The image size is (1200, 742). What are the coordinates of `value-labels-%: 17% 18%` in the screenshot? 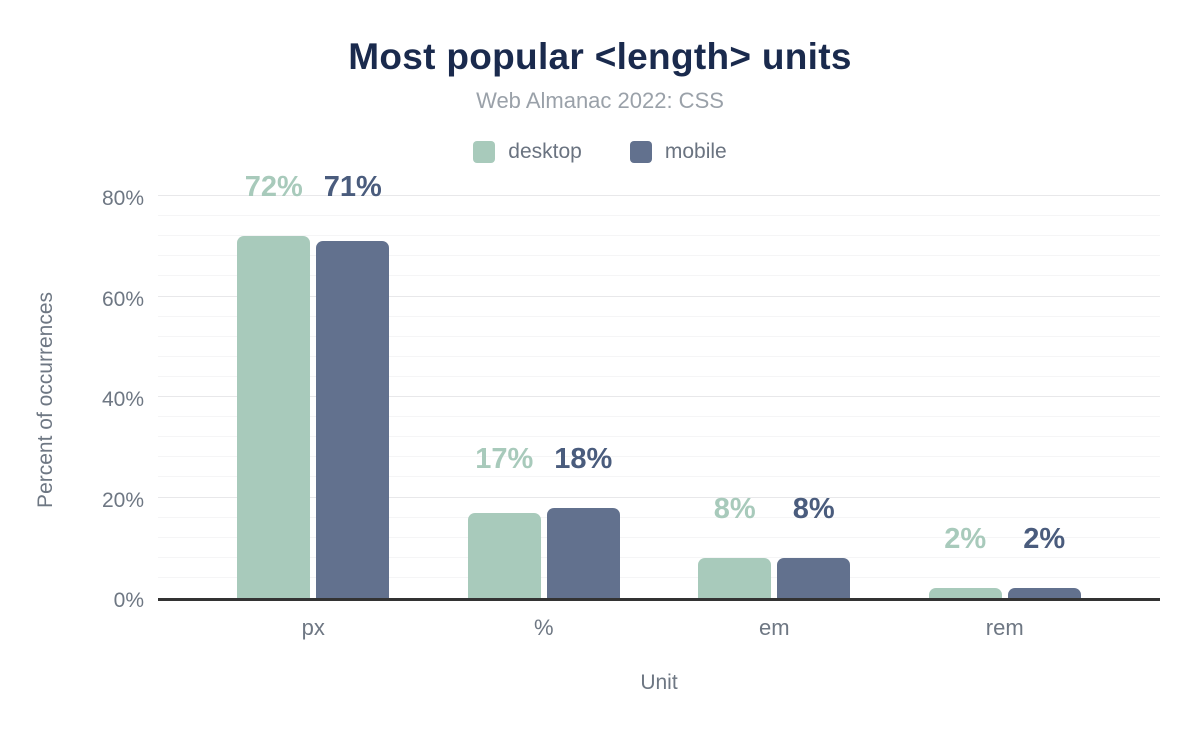 It's located at (544, 458).